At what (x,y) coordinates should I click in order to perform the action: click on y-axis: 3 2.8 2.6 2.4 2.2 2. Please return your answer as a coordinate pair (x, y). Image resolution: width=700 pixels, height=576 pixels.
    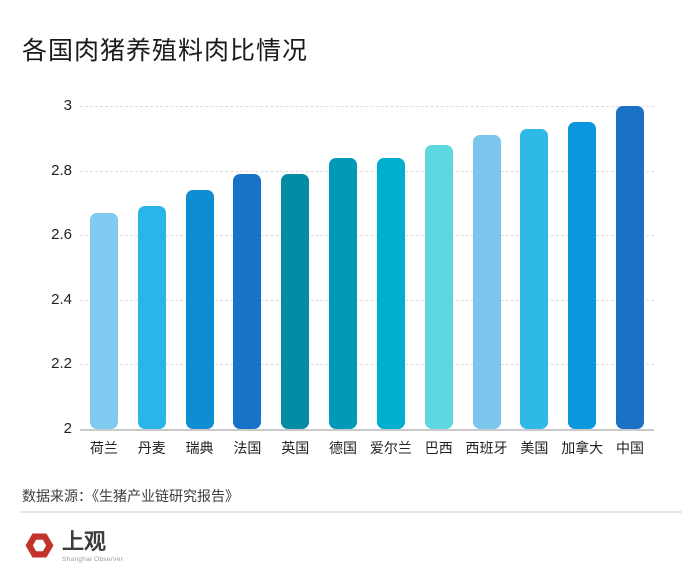
    Looking at the image, I should click on (36, 267).